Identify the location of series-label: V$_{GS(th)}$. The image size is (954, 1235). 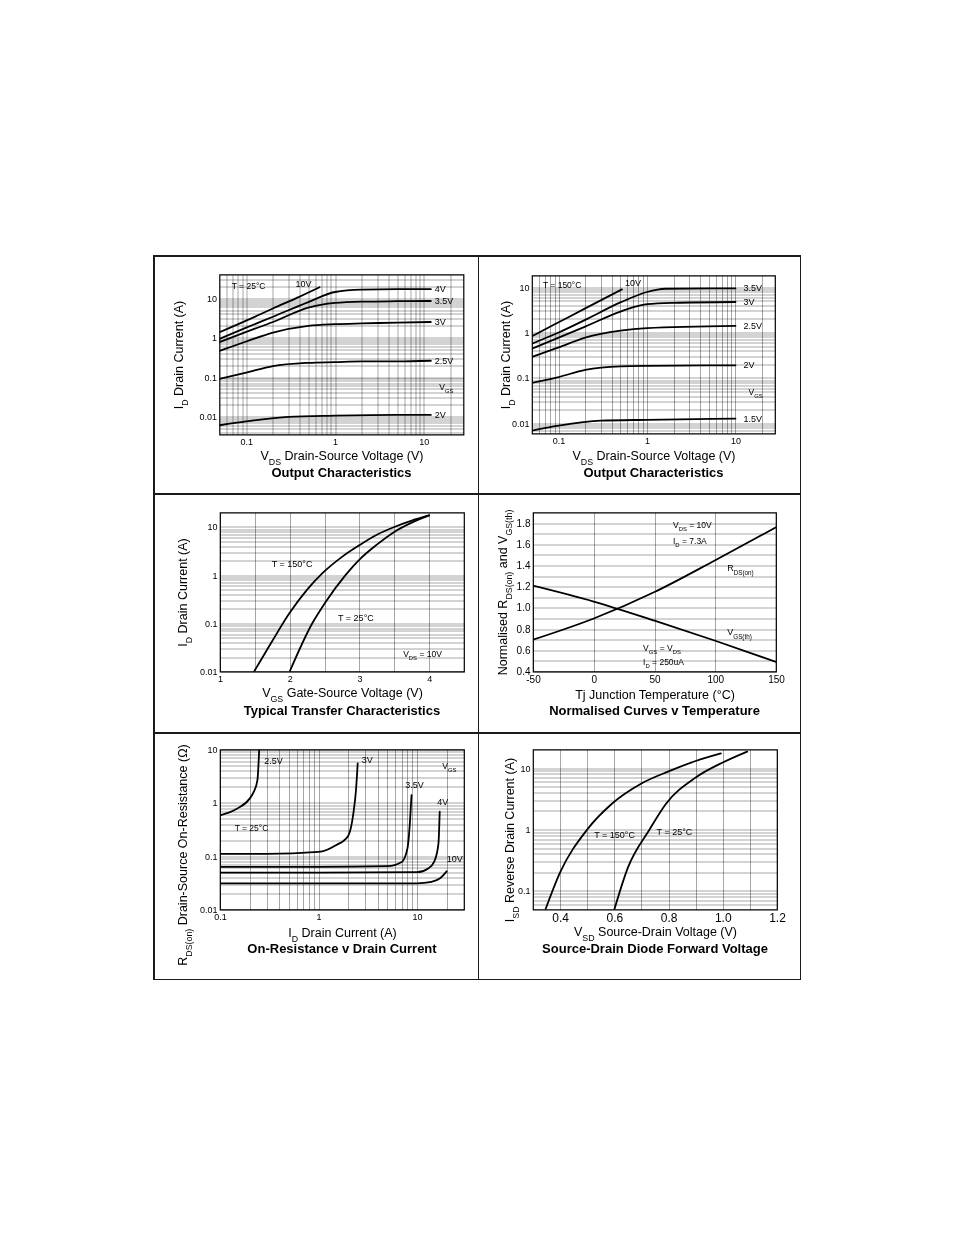
(739, 633).